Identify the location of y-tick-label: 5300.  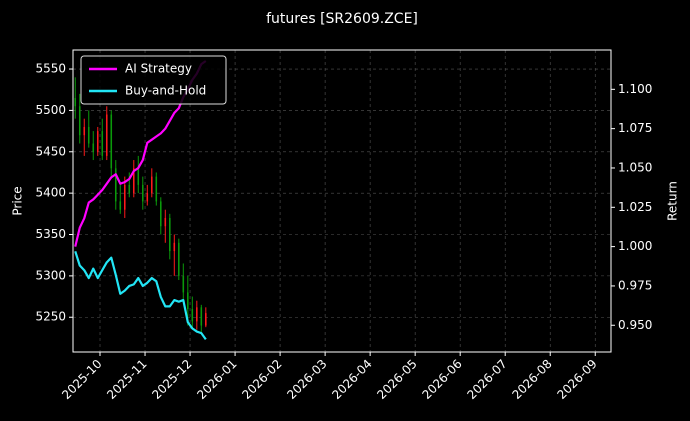
(50, 275).